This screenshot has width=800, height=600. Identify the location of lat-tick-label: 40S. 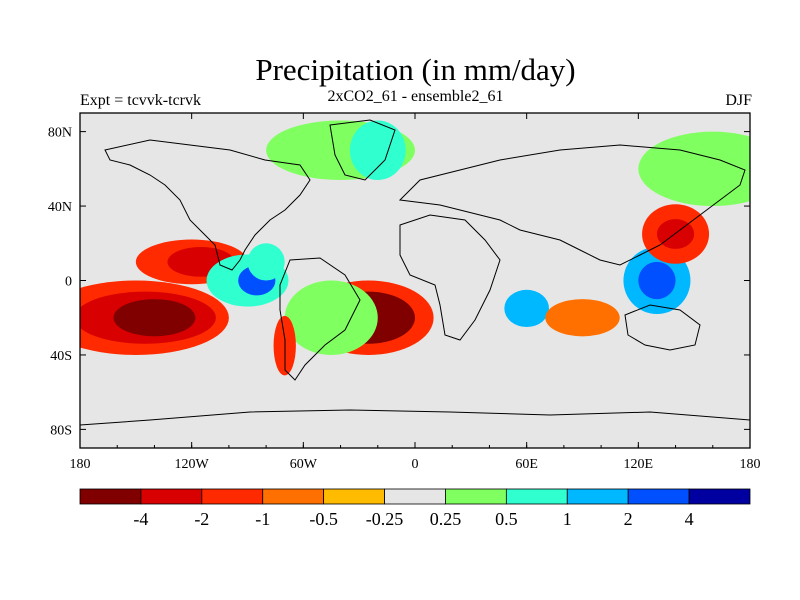
(61, 356).